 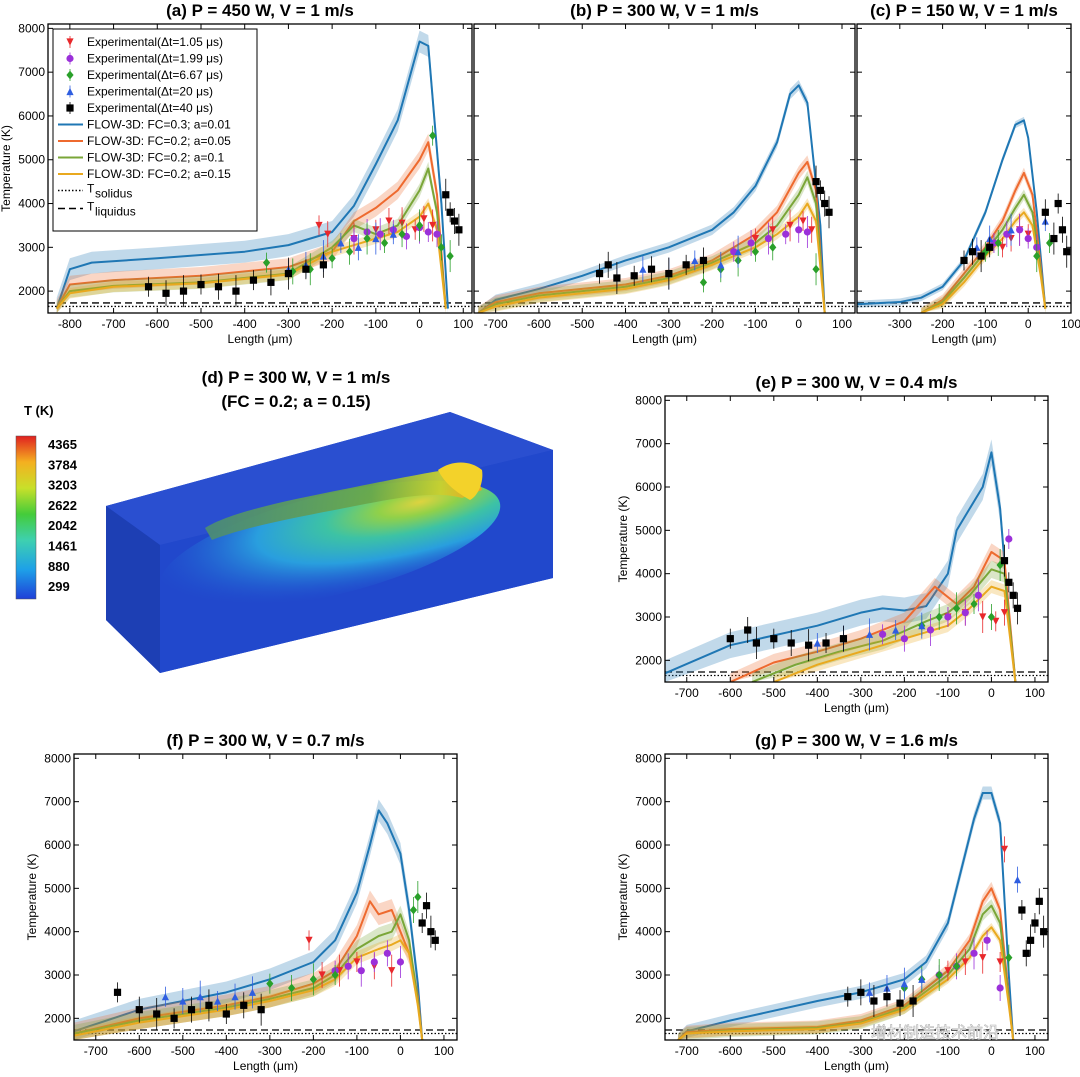 I want to click on legend-solidus-subscript: solidus, so click(x=113, y=194).